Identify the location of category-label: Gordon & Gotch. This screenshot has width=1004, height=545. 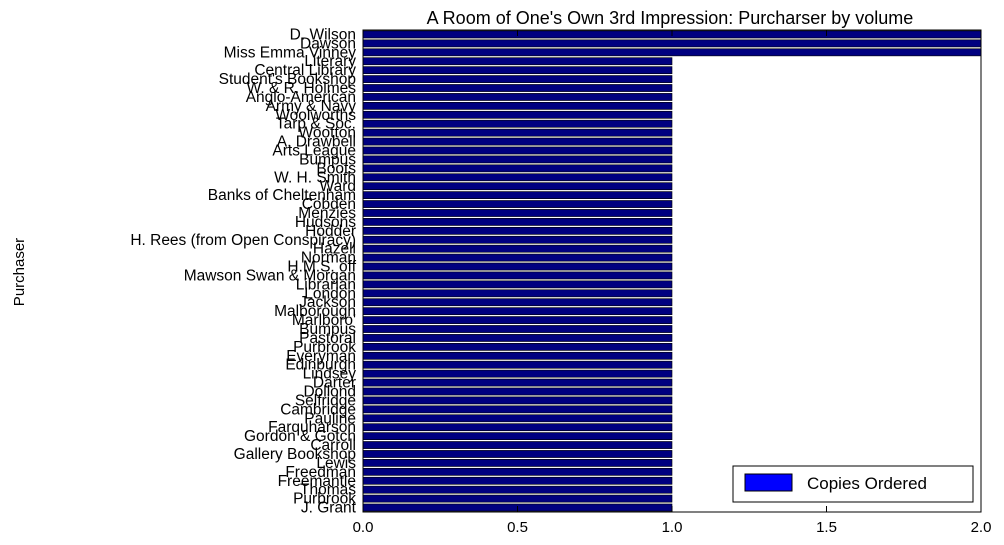
(300, 436).